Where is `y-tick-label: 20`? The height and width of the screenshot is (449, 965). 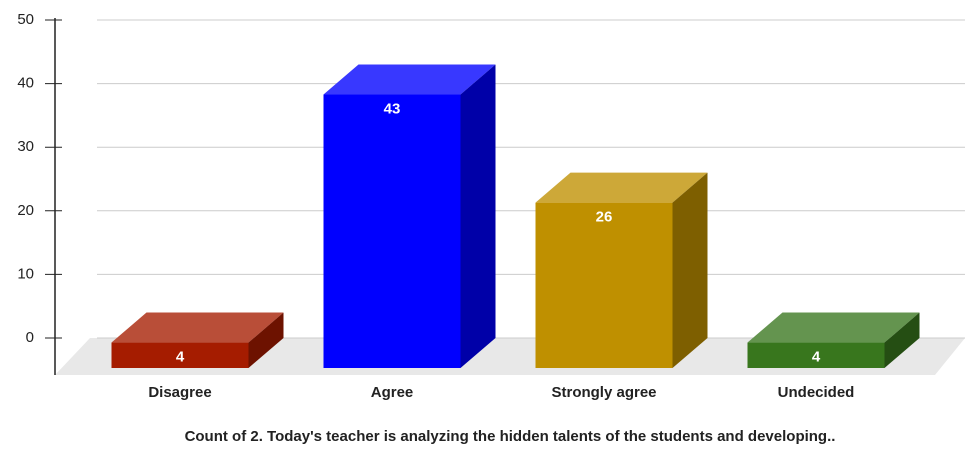 y-tick-label: 20 is located at coordinates (25, 210).